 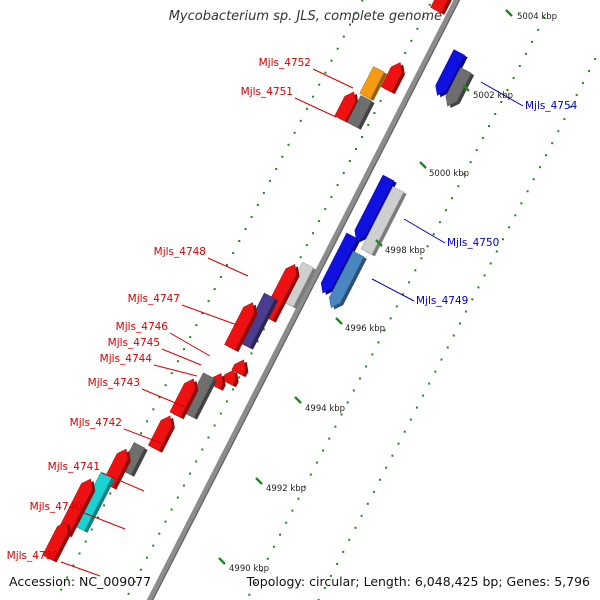 What do you see at coordinates (180, 252) in the screenshot?
I see `gene-label-mjls_4748: Mjls_4748` at bounding box center [180, 252].